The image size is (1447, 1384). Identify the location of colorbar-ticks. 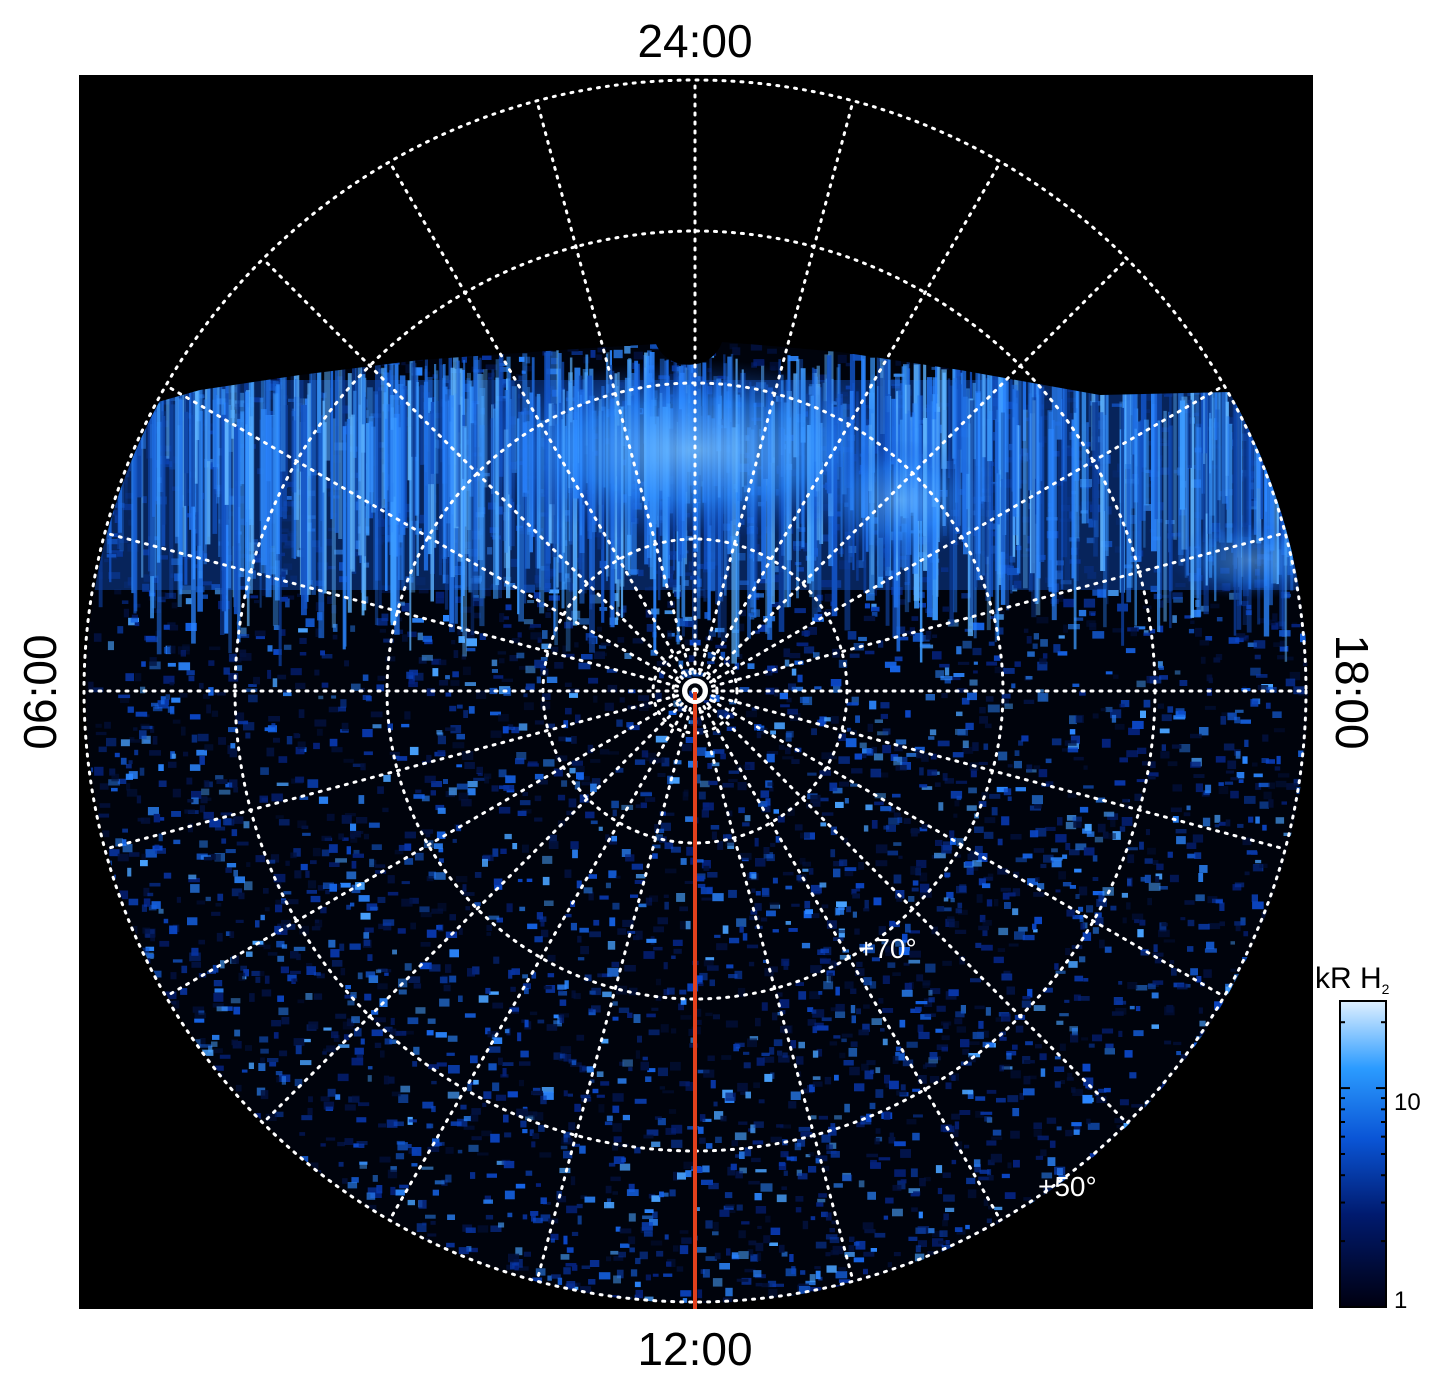
(1363, 1132).